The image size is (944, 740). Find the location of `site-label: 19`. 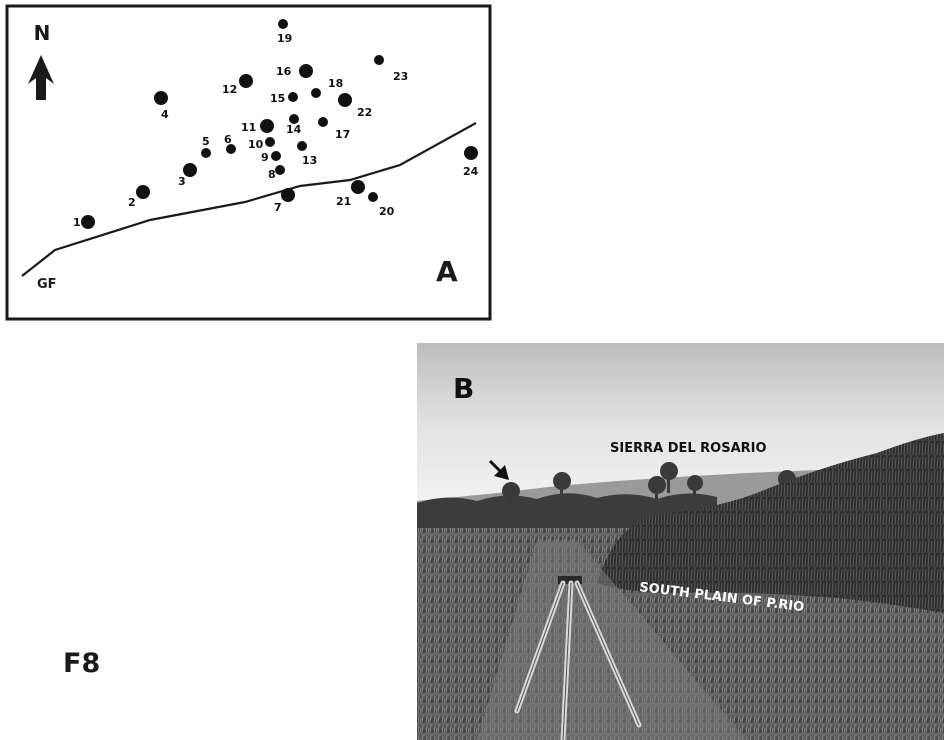

site-label: 19 is located at coordinates (284, 38).